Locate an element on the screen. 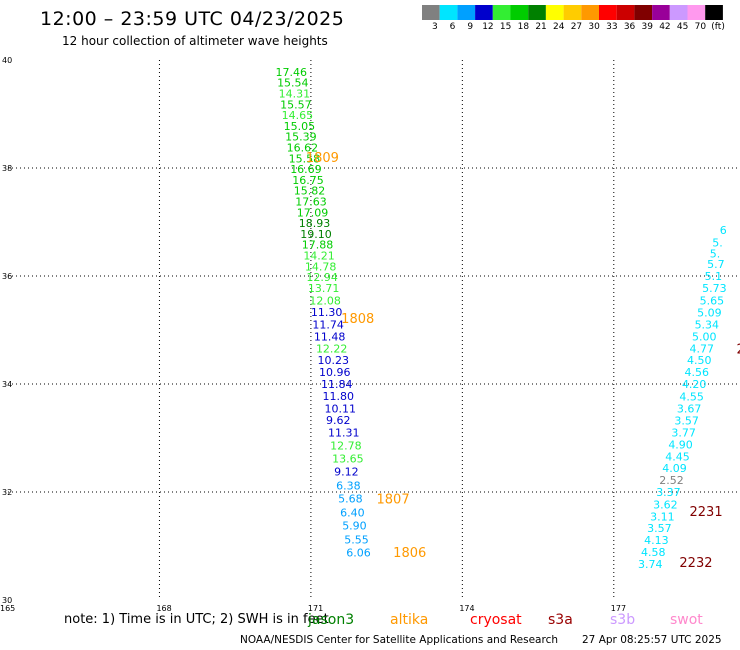  wave-height-value: 5.7 is located at coordinates (716, 264).